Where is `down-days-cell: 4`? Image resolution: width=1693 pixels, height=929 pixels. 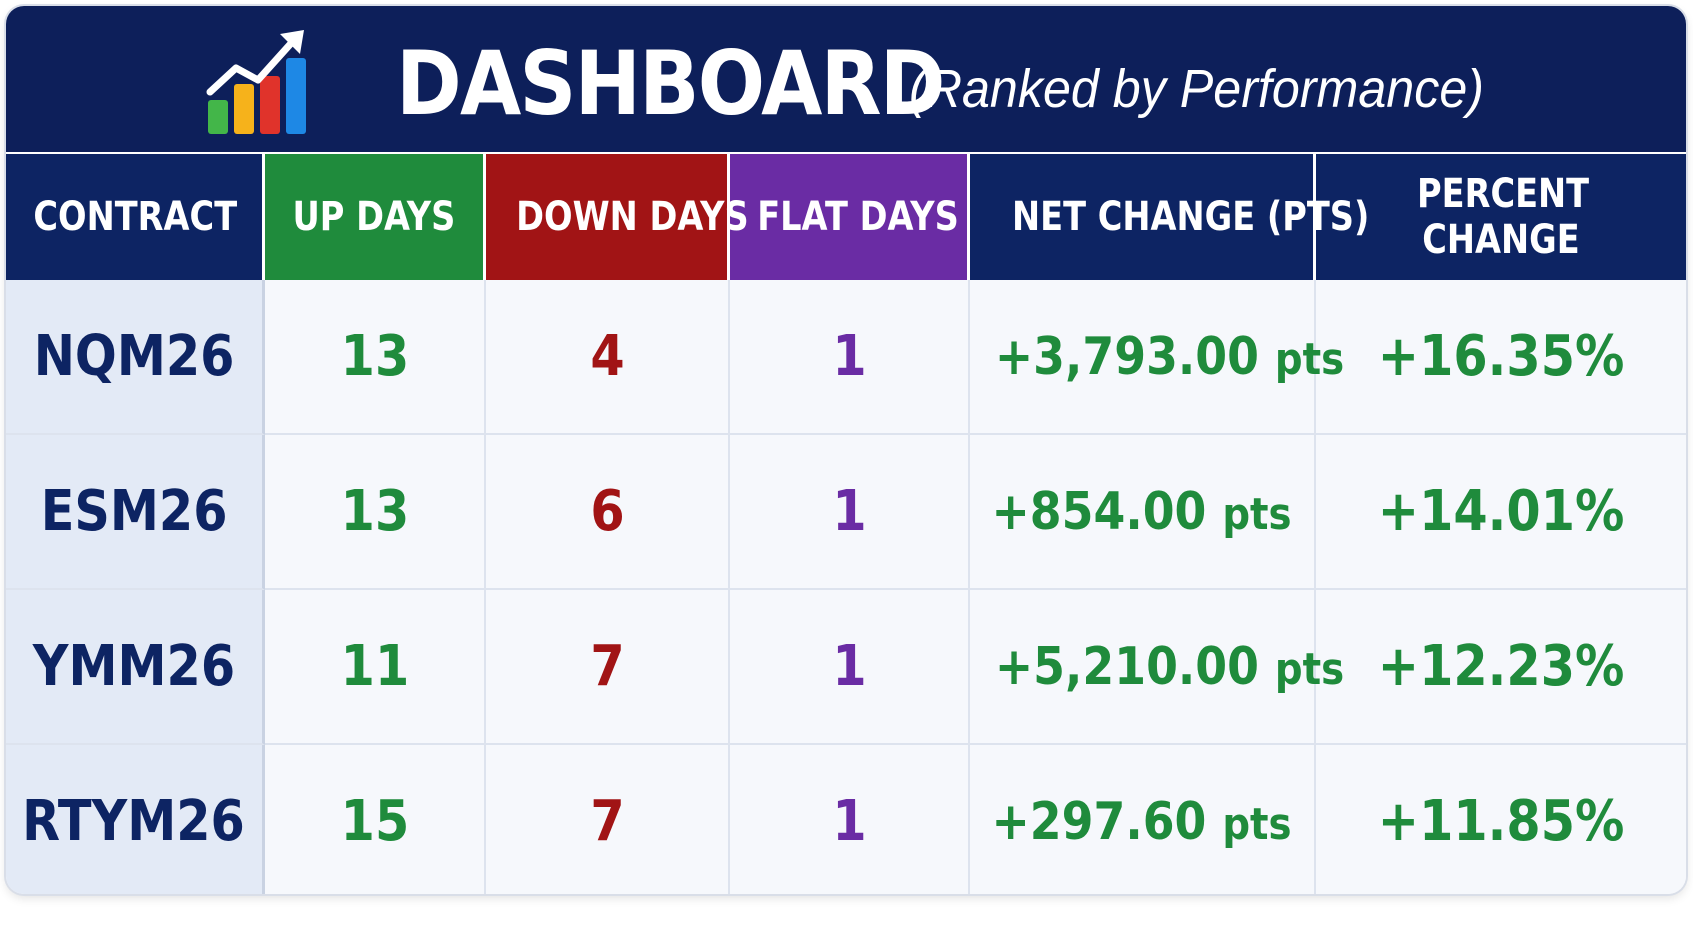
down-days-cell: 4 is located at coordinates (608, 357).